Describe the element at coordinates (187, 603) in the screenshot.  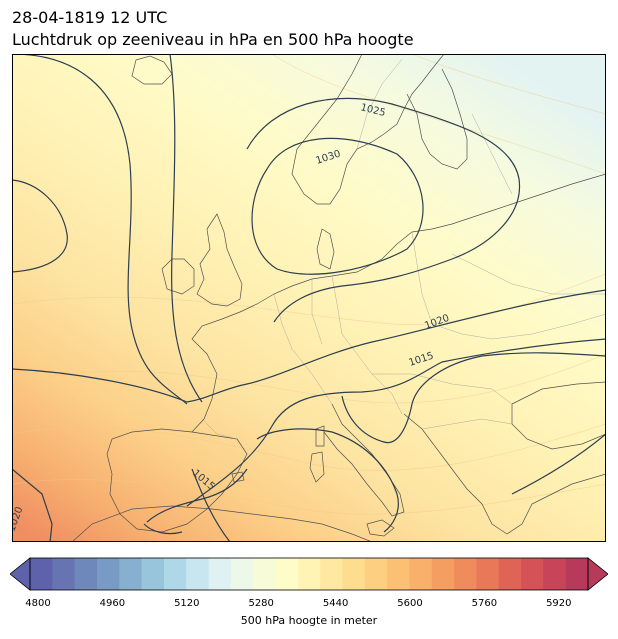
I see `colorbar-tick-label: 5120` at that location.